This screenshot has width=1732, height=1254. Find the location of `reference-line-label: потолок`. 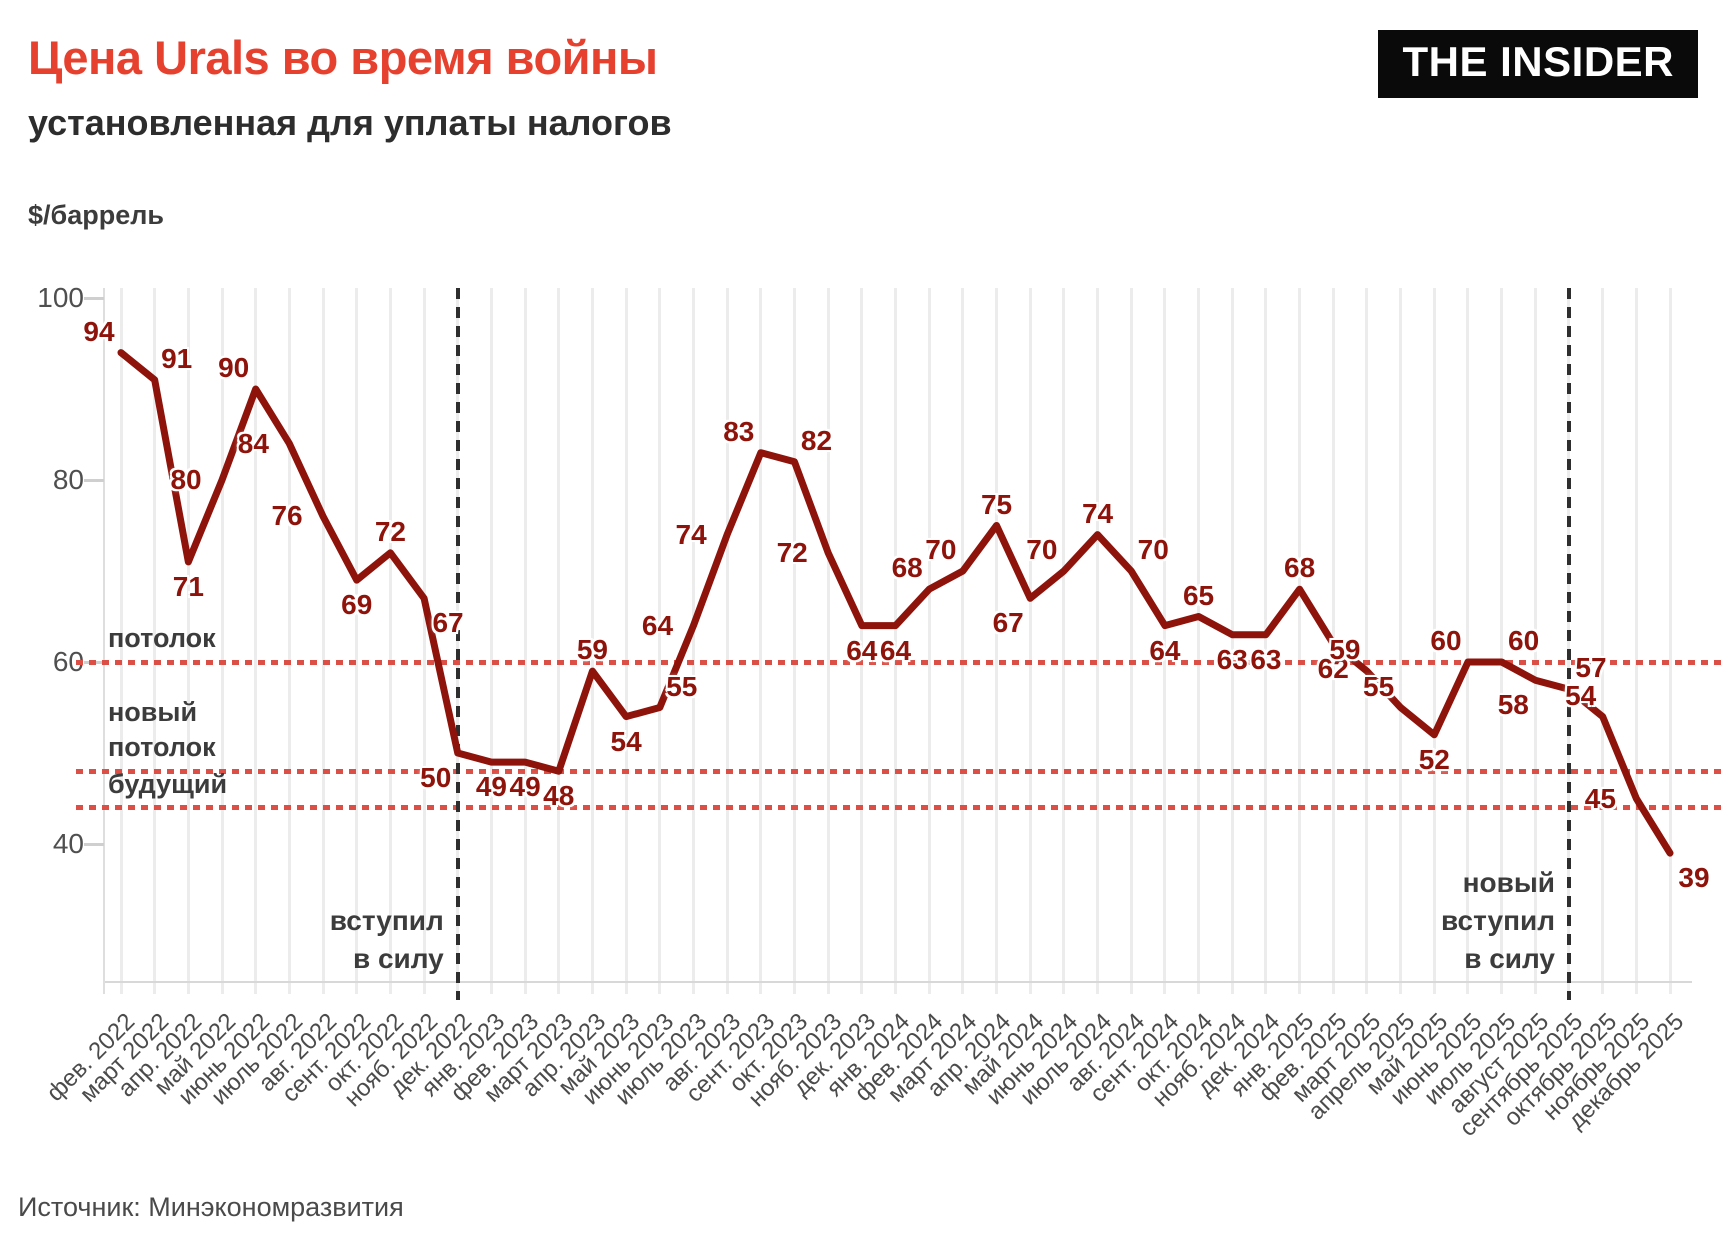

reference-line-label: потолок is located at coordinates (162, 638).